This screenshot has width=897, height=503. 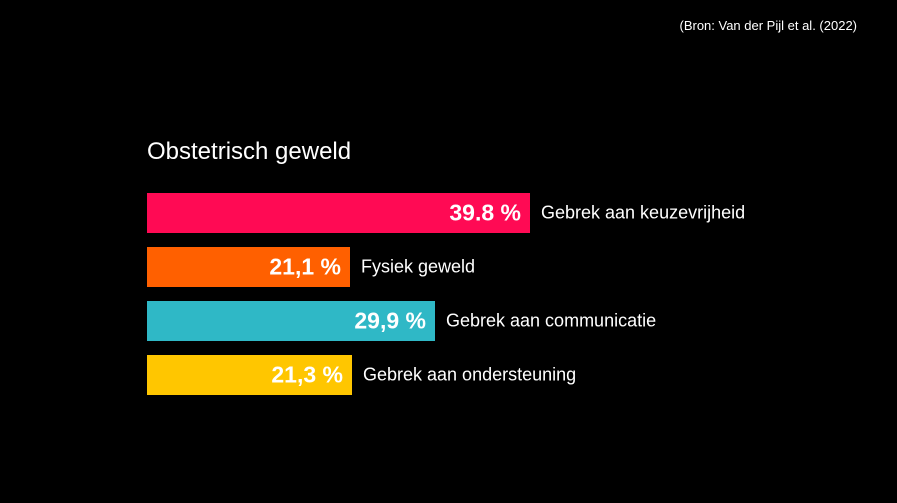 I want to click on bar-value-label: 29,9 %, so click(x=390, y=320).